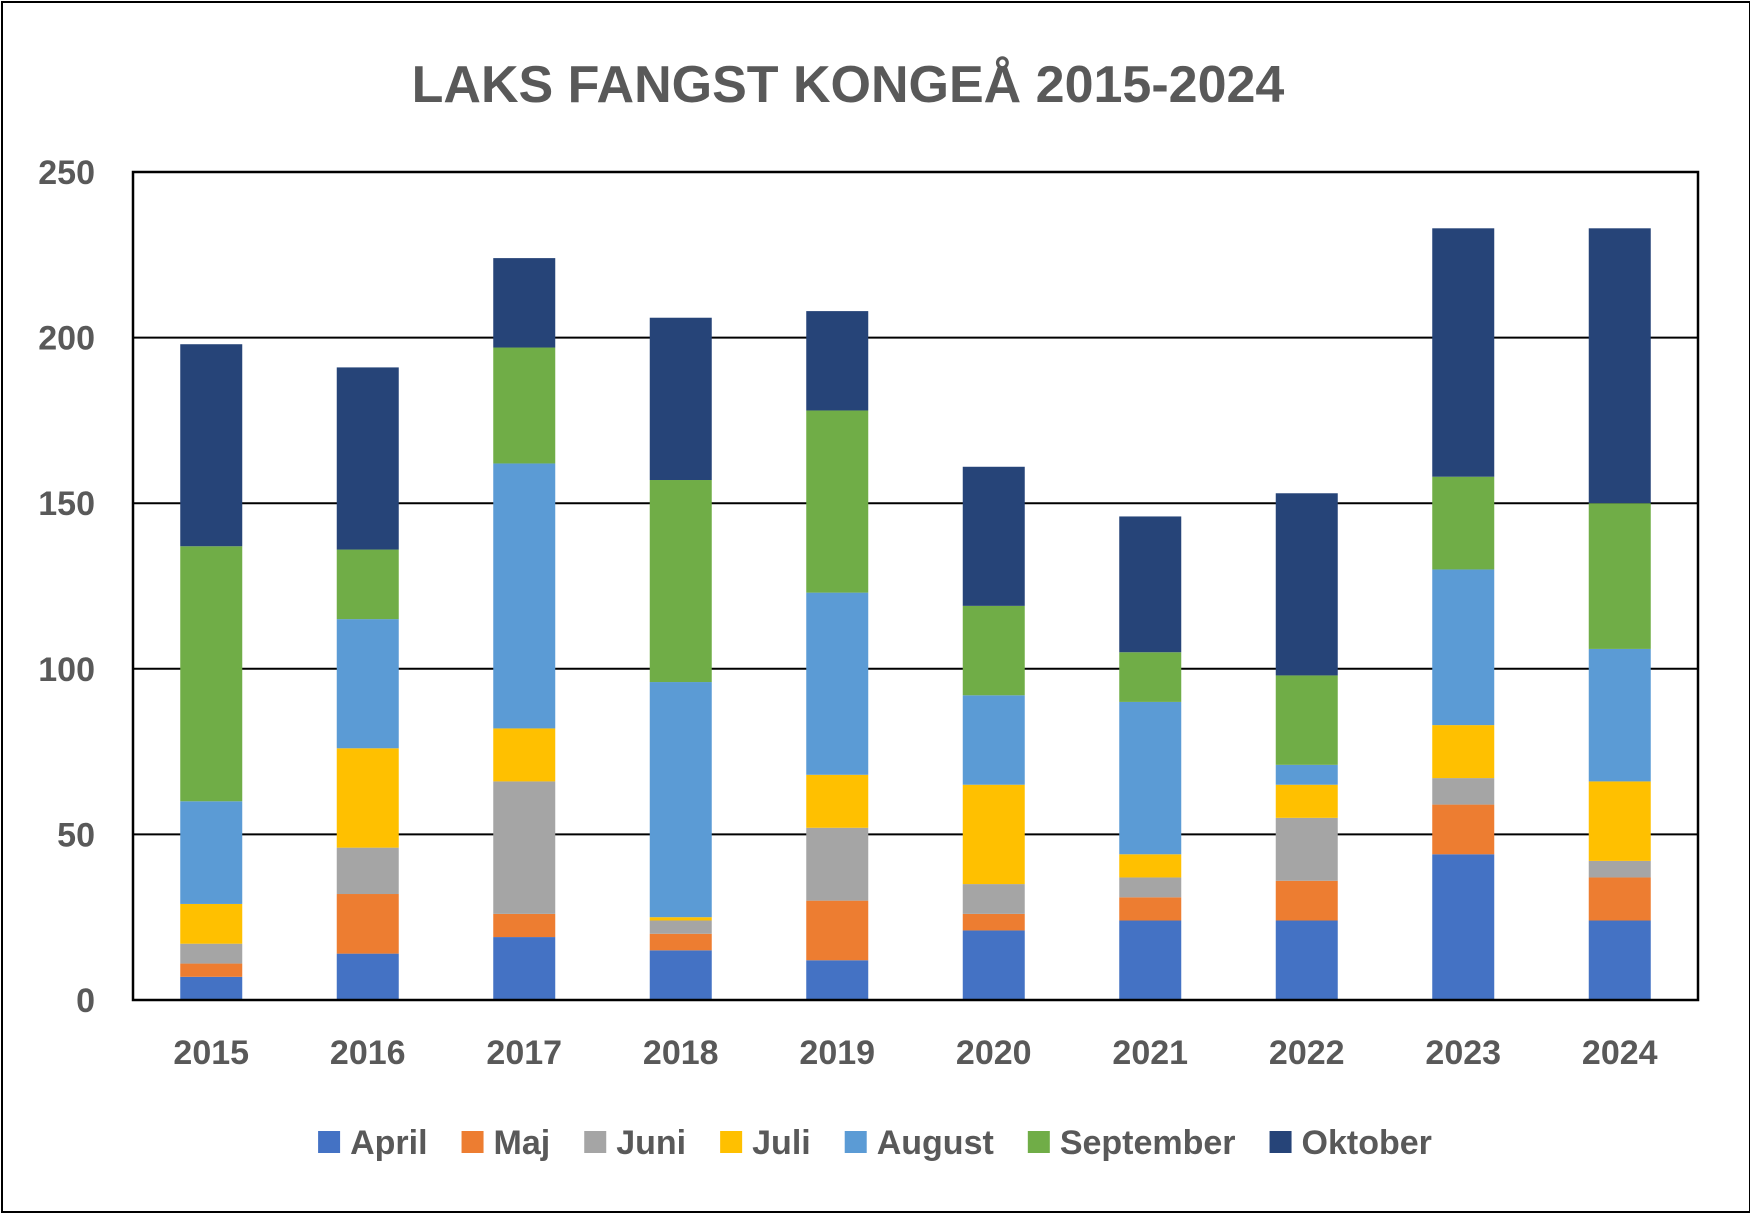  What do you see at coordinates (993, 536) in the screenshot?
I see `bar-segment-oktober-2020` at bounding box center [993, 536].